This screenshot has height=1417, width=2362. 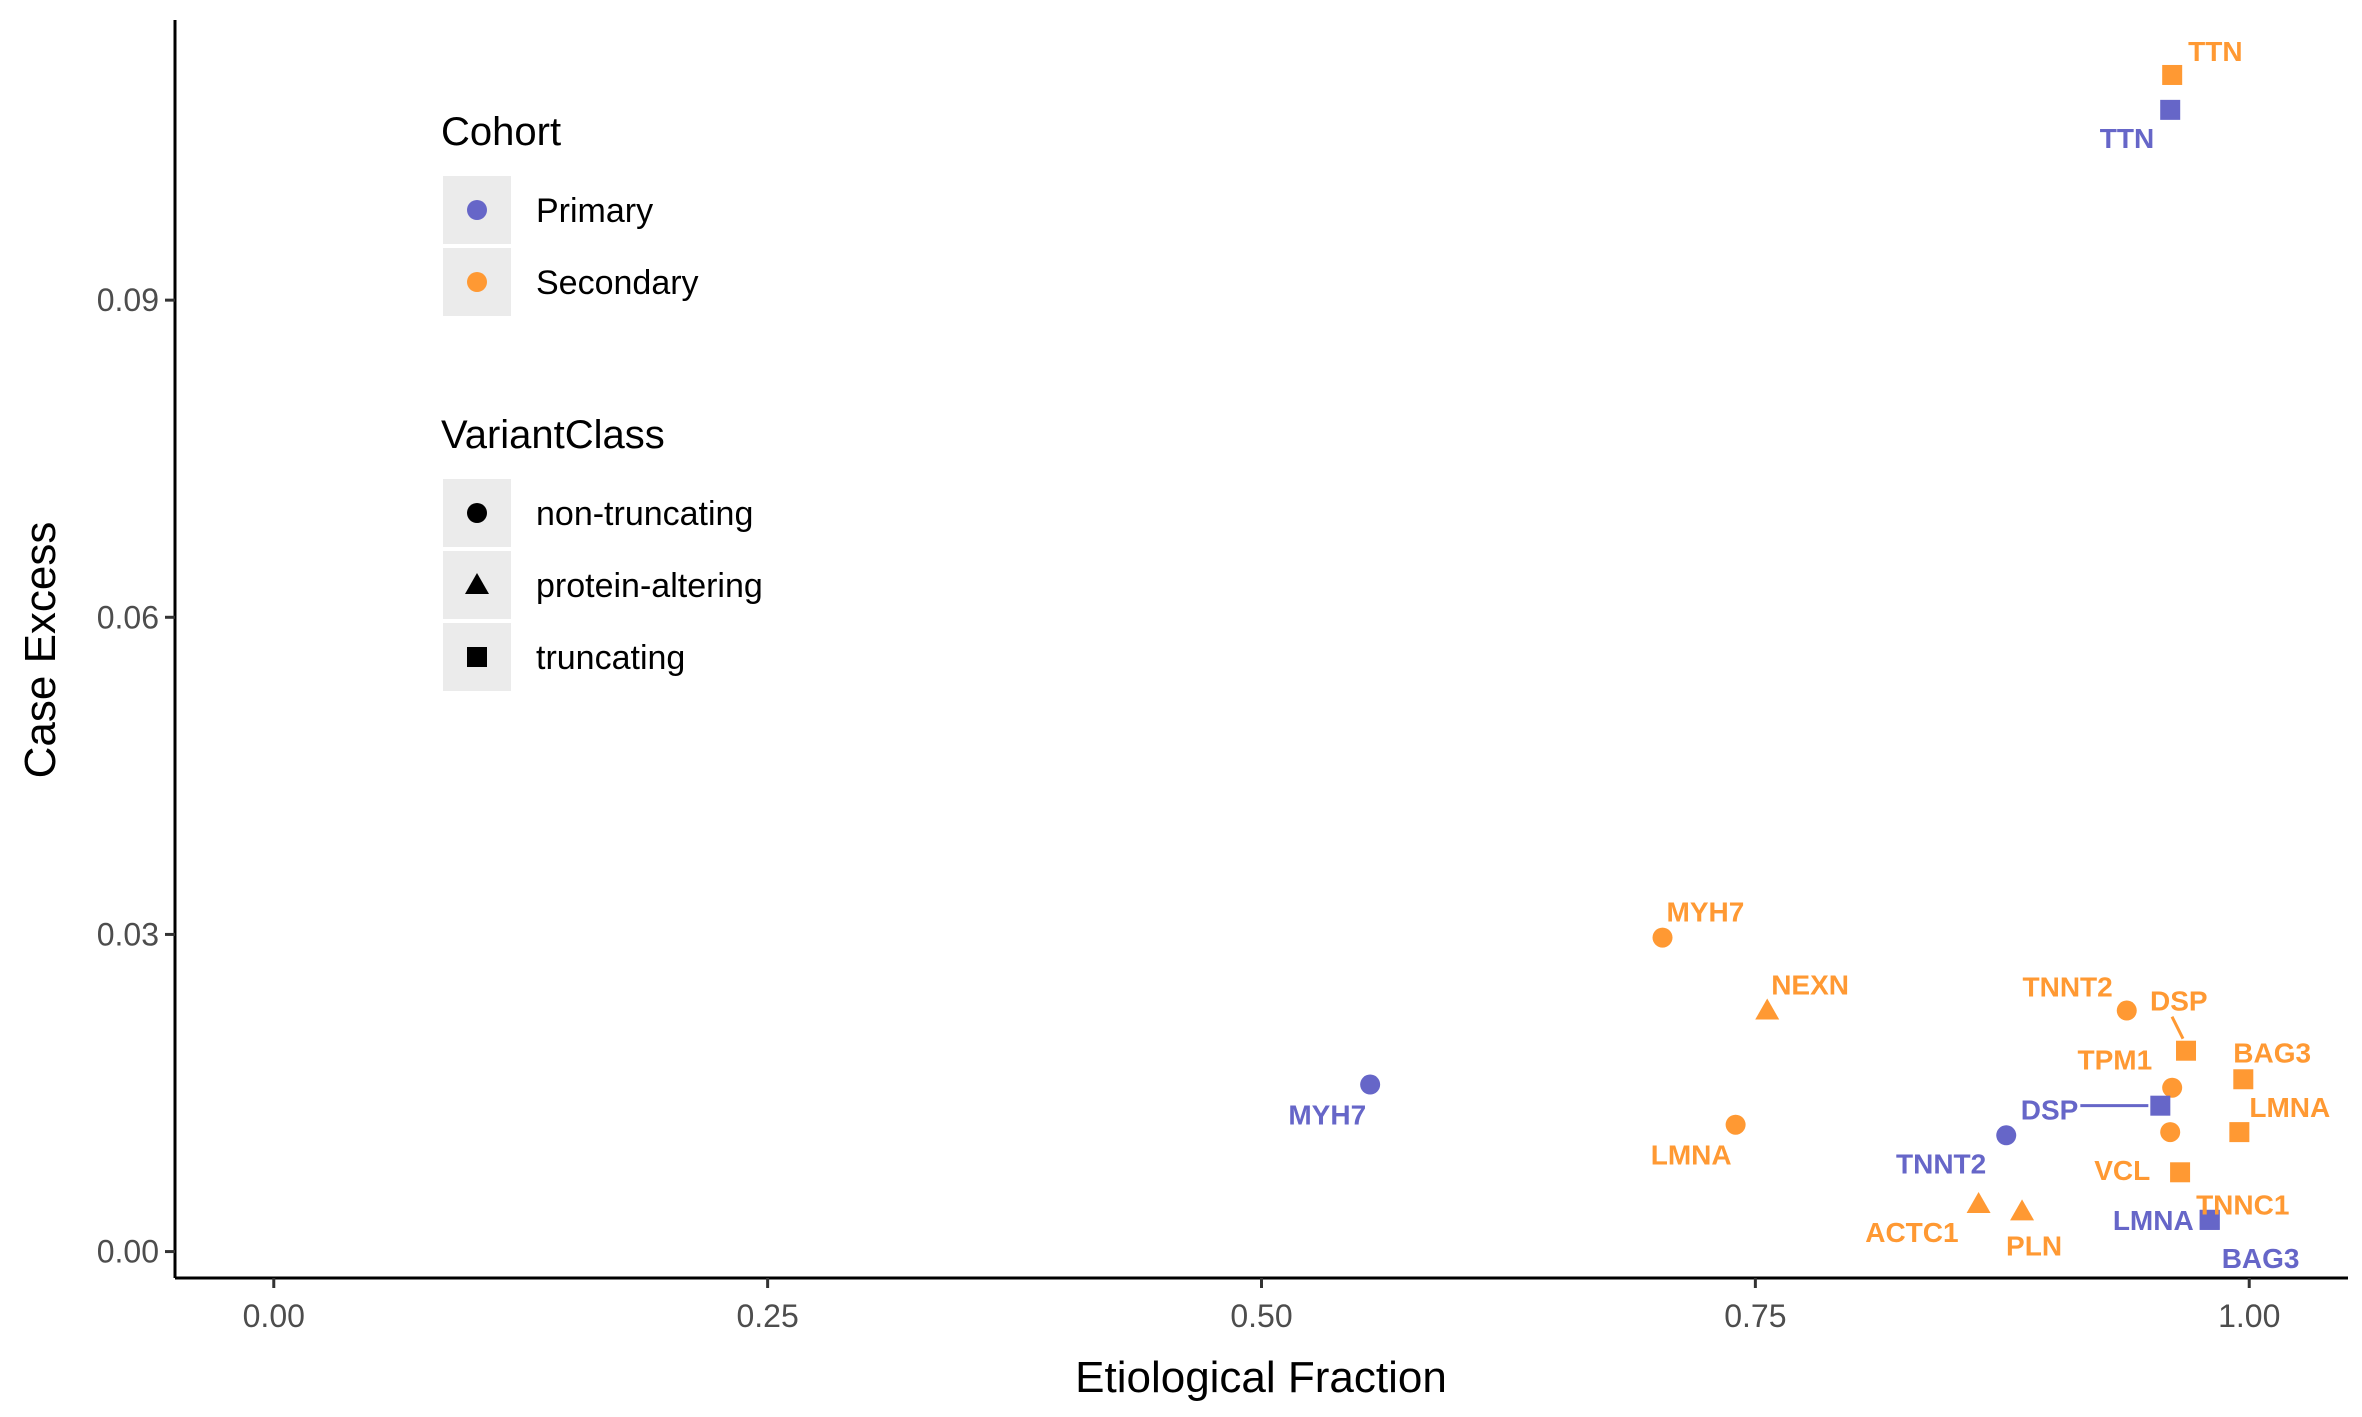 What do you see at coordinates (477, 282) in the screenshot?
I see `legend-key-secondary` at bounding box center [477, 282].